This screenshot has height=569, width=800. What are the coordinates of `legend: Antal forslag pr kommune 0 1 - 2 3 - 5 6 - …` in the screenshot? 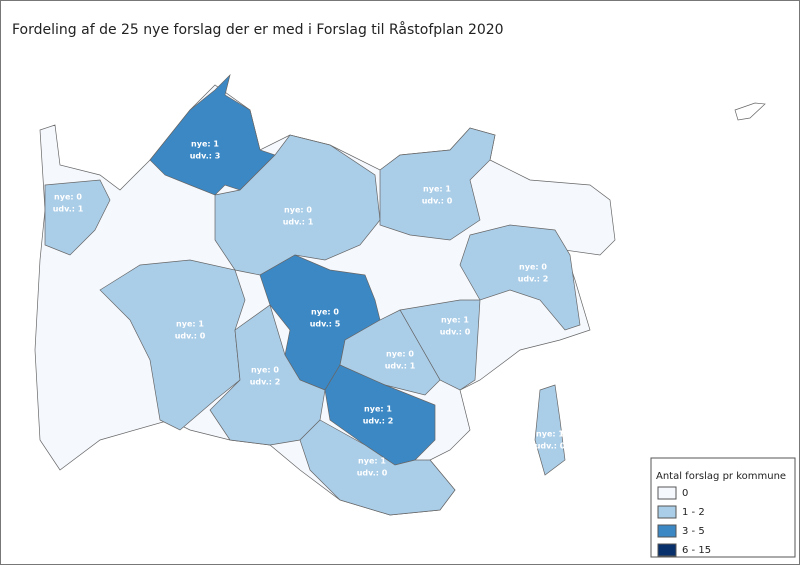 It's located at (723, 507).